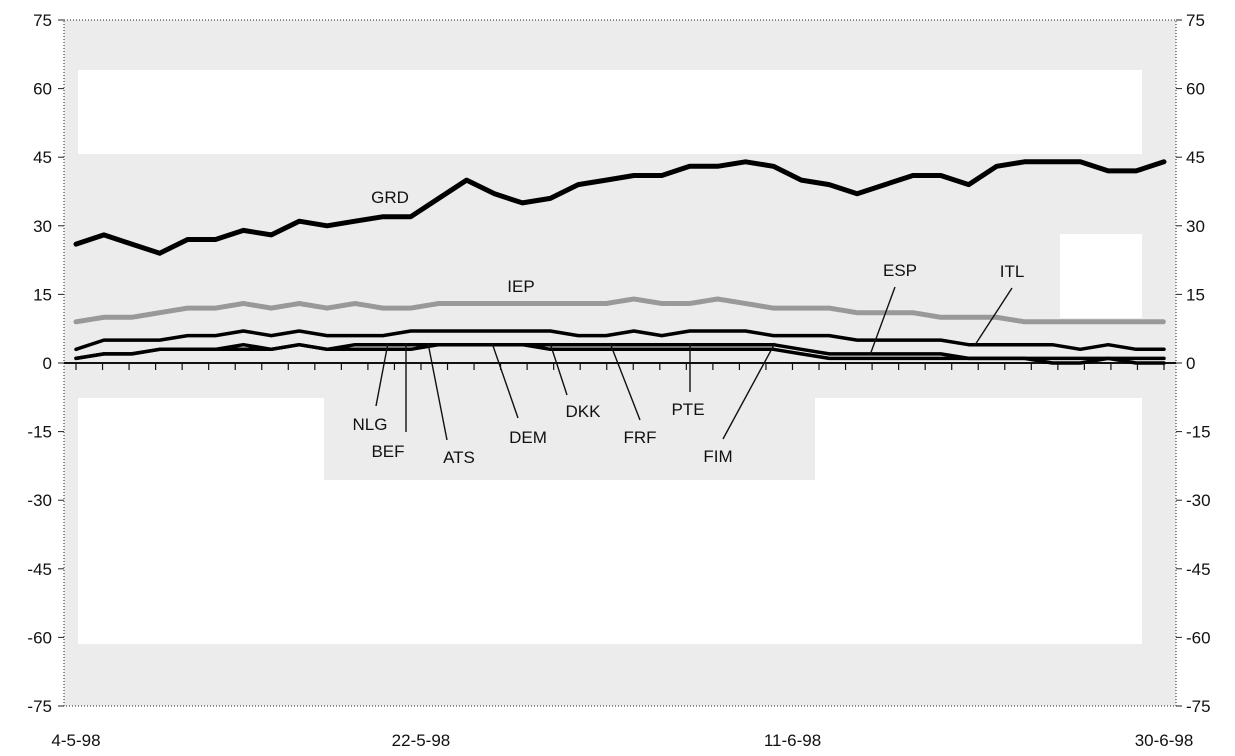 The image size is (1235, 756). I want to click on series-label-fim: FIM, so click(717, 456).